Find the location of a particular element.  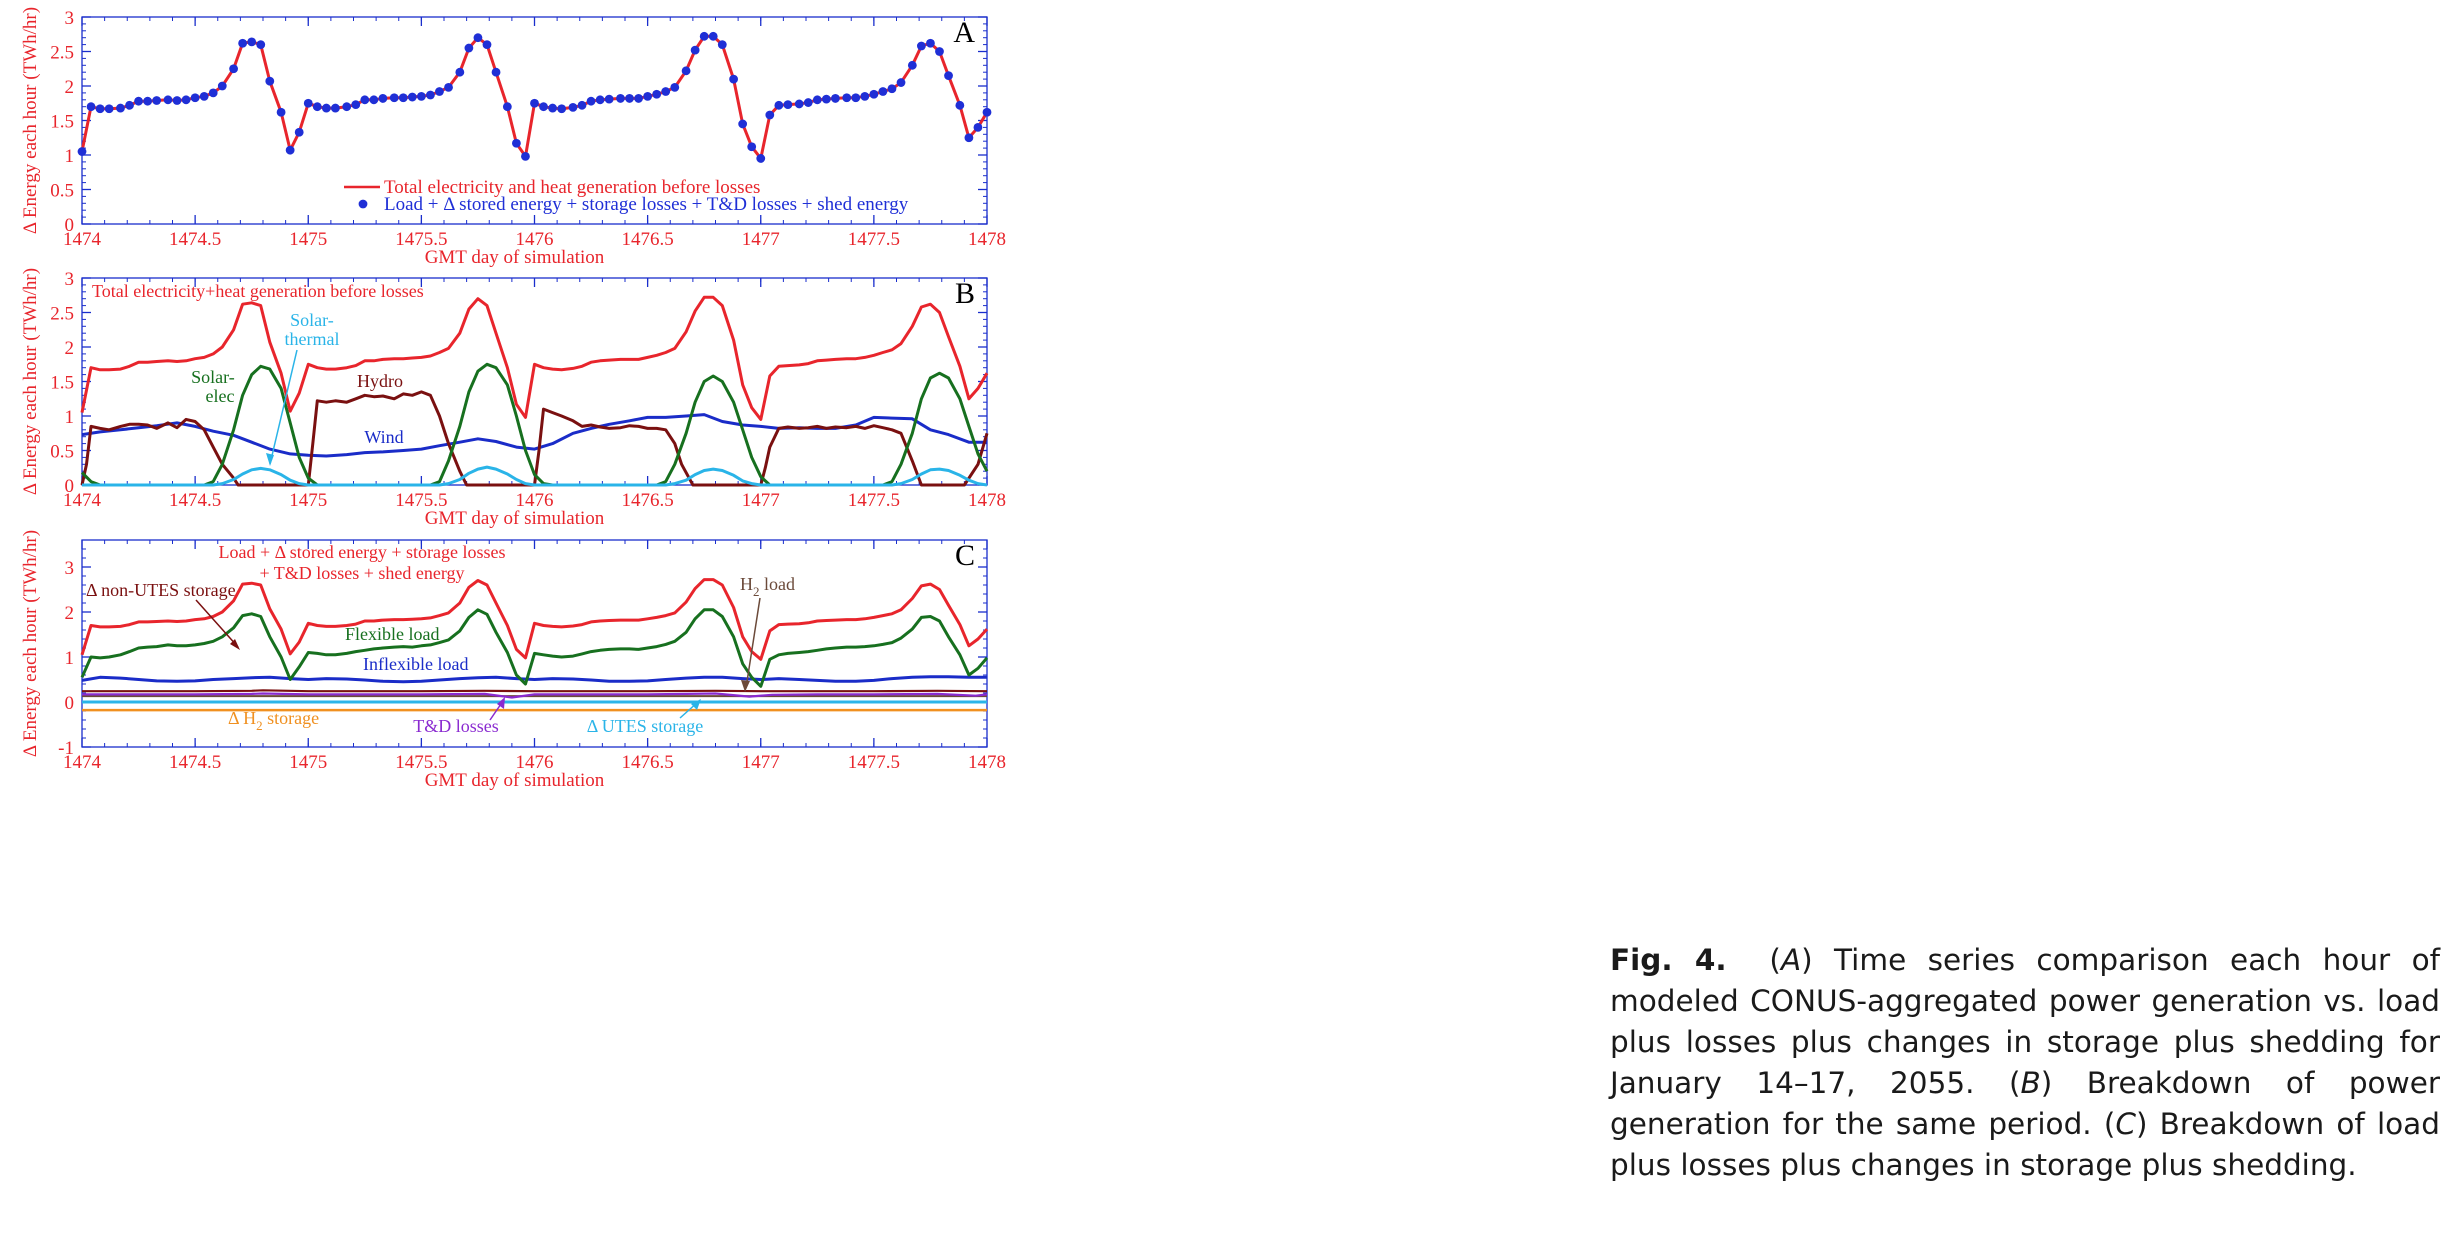

x-tick-label: 1475.5 is located at coordinates (421, 239).